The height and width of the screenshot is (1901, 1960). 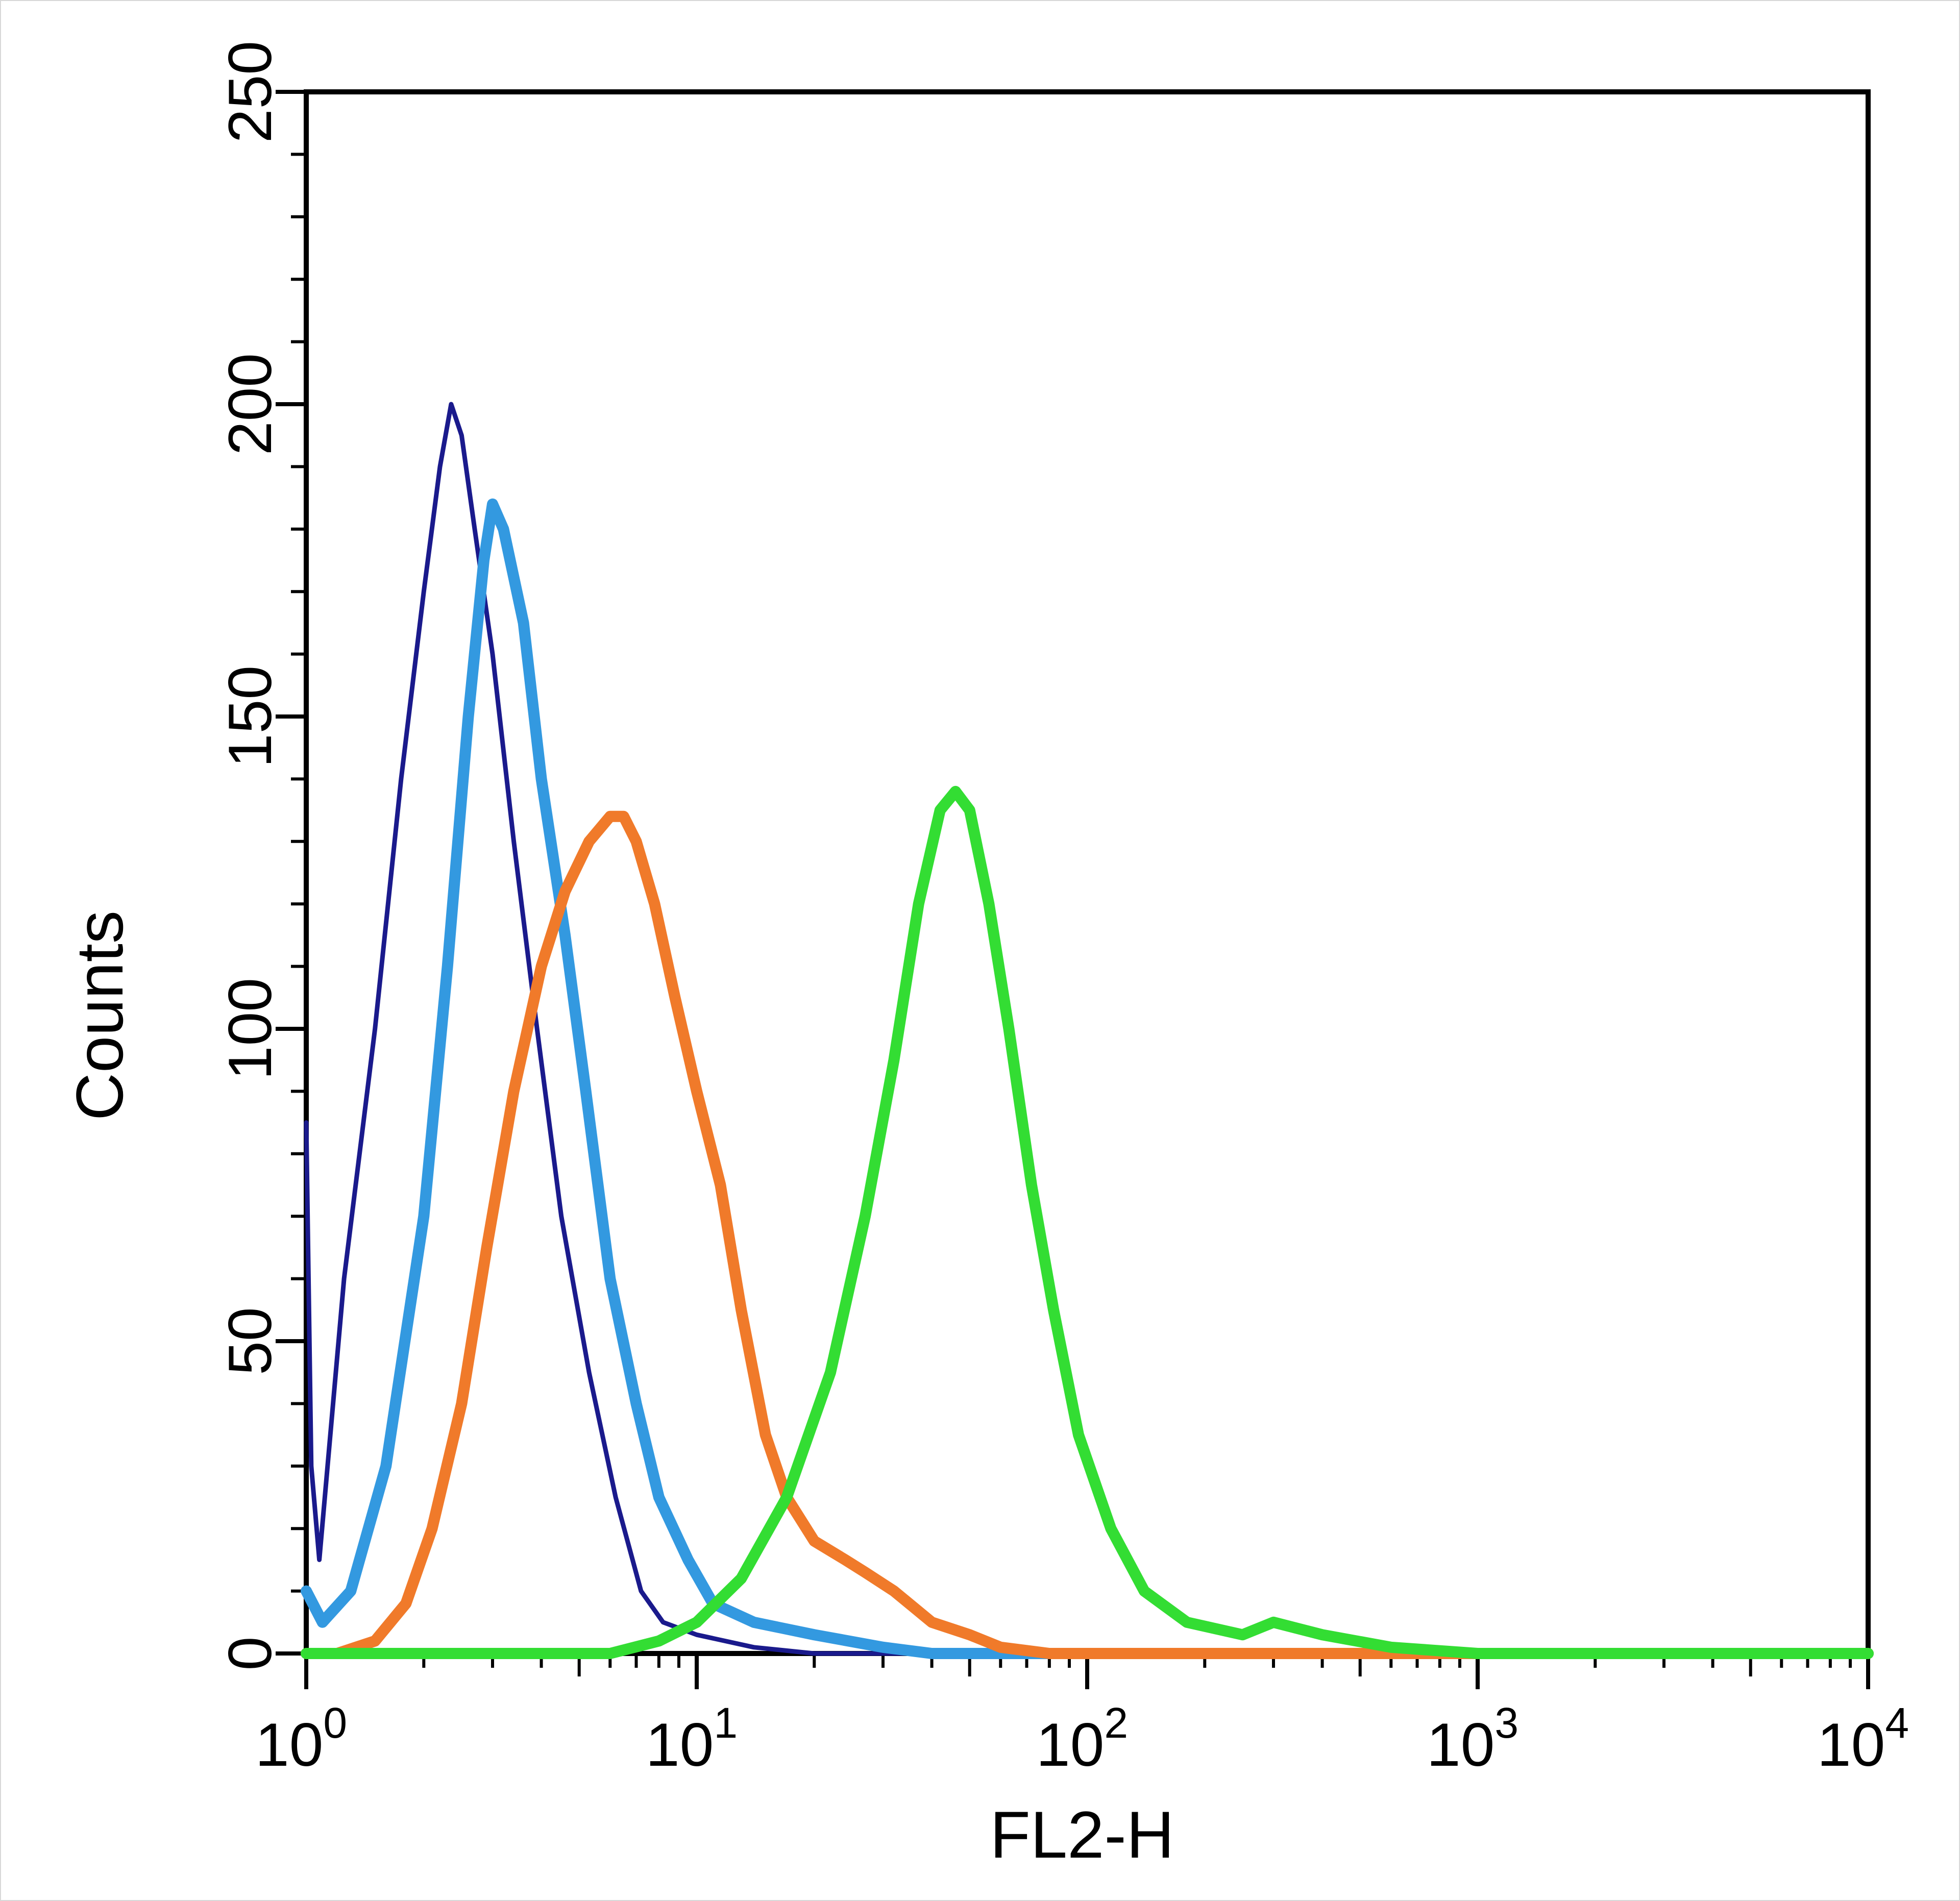 What do you see at coordinates (1863, 1739) in the screenshot?
I see `x-tick-label: 10⁴` at bounding box center [1863, 1739].